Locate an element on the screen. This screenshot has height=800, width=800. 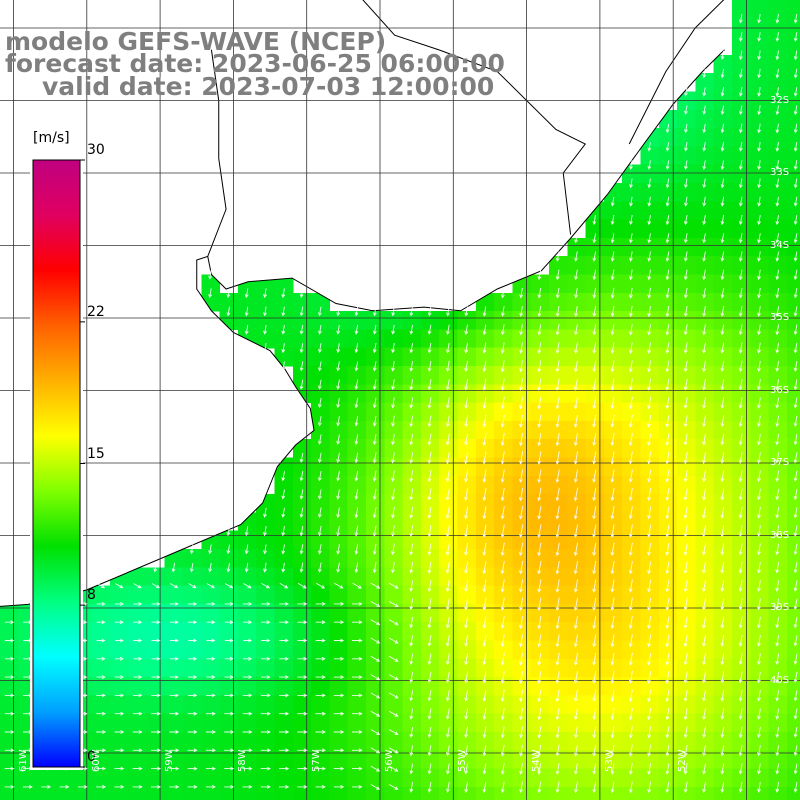
latitude-label: 34S is located at coordinates (780, 245).